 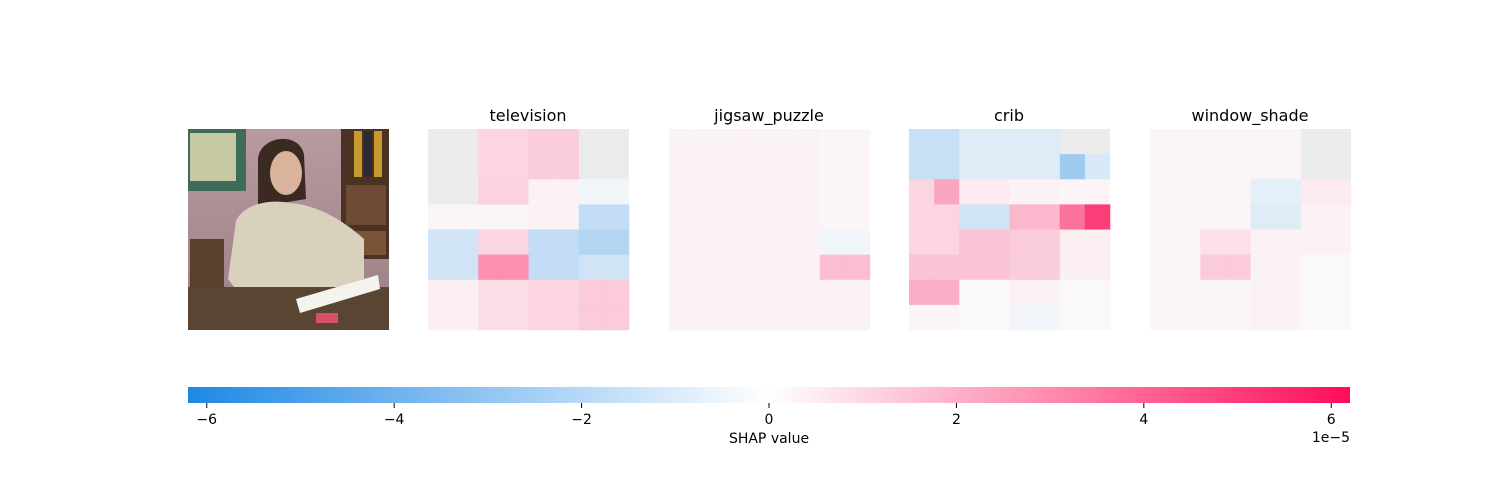 I want to click on photo-pencil-case, so click(x=327, y=318).